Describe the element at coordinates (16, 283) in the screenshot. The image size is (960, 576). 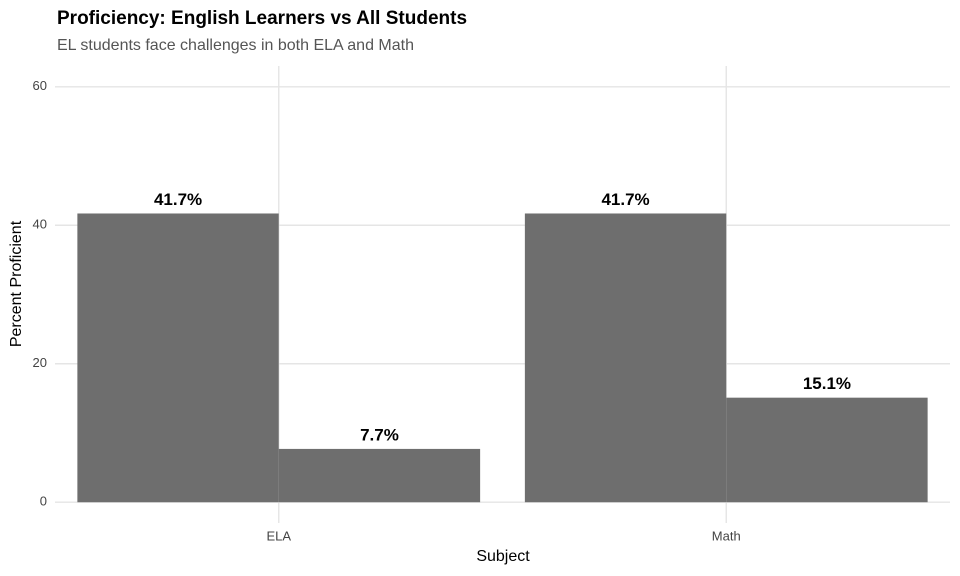
I see `y-axis-label: Percent Proficient` at that location.